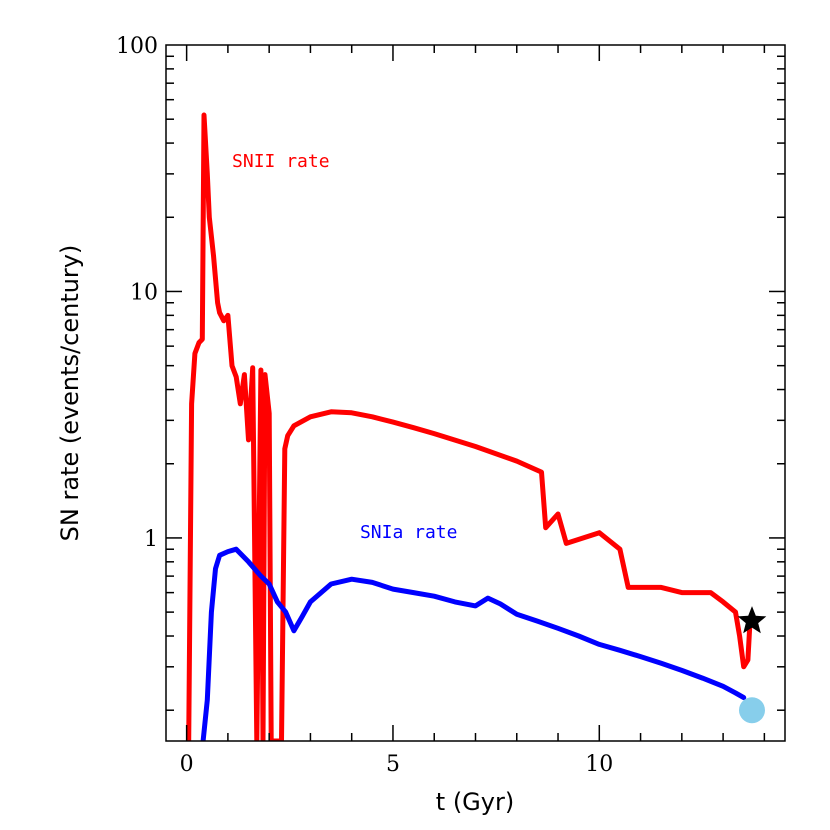 This screenshot has height=830, width=830. What do you see at coordinates (151, 539) in the screenshot?
I see `y-tick-label: 1` at bounding box center [151, 539].